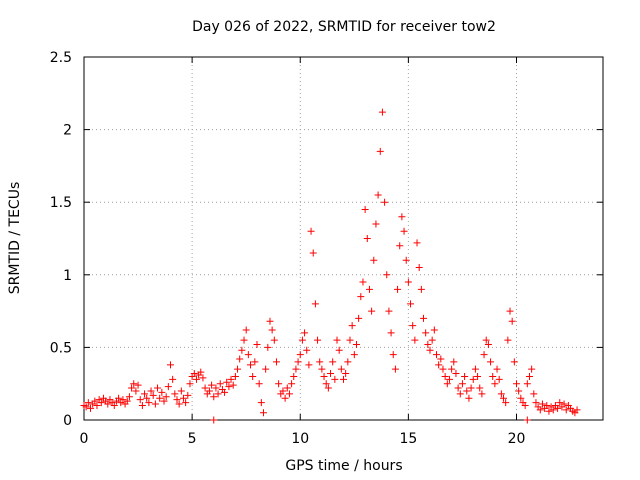 Image resolution: width=640 pixels, height=480 pixels. What do you see at coordinates (67, 421) in the screenshot?
I see `y-tick-label: 0` at bounding box center [67, 421].